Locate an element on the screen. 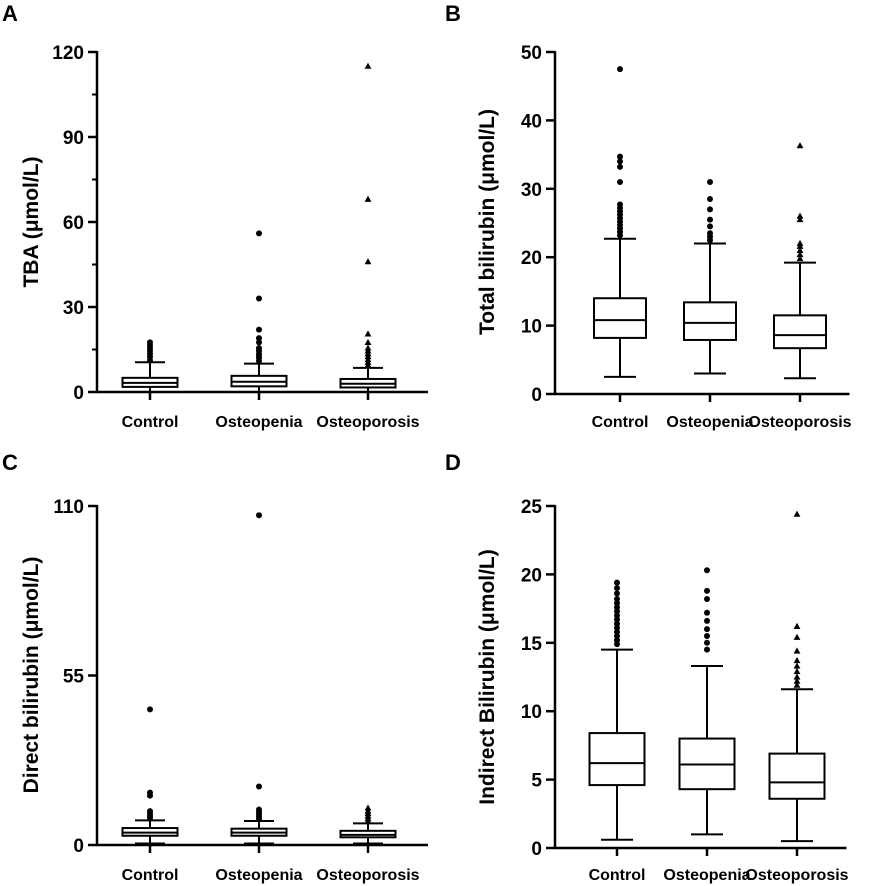 This screenshot has width=875, height=886. panel-letter-b: B is located at coordinates (453, 13).